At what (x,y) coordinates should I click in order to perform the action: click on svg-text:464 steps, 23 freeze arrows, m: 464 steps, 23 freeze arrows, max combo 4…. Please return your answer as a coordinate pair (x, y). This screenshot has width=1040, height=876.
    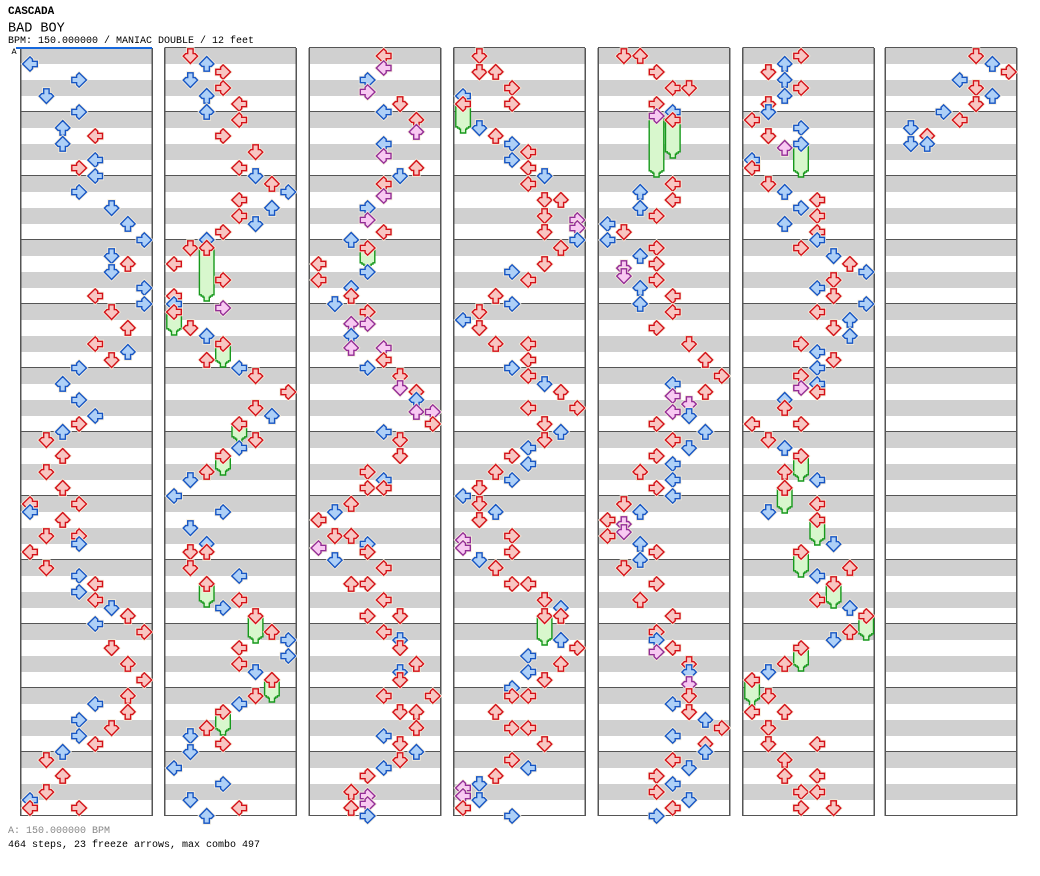
    Looking at the image, I should click on (134, 845).